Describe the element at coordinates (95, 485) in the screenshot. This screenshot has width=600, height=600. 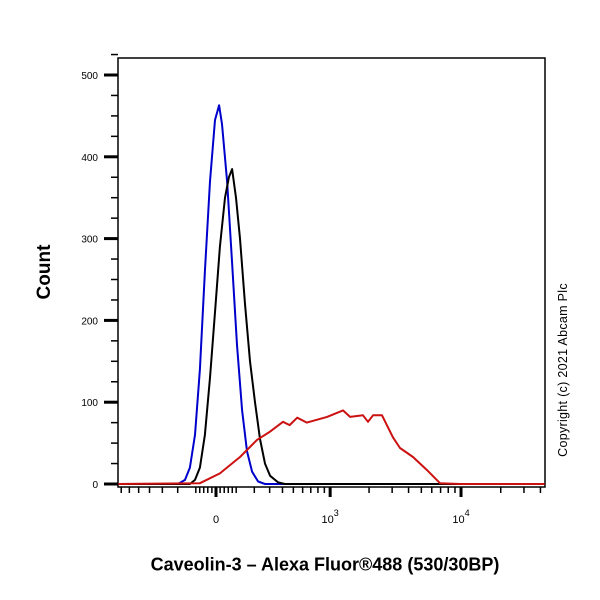
I see `y-tick-label: 0` at that location.